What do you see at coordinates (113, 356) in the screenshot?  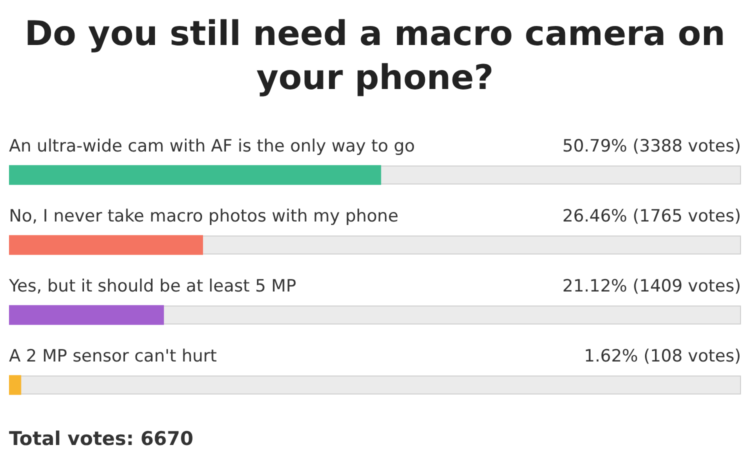 I see `y-tick-label: A 2 MP sensor can't hurt` at bounding box center [113, 356].